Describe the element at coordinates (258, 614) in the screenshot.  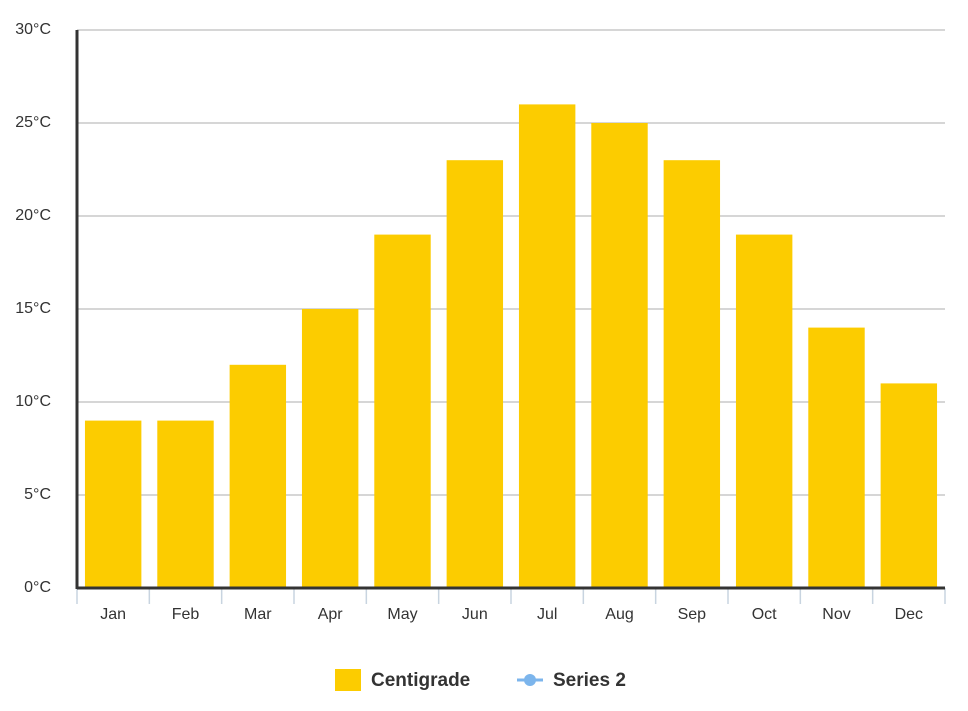
I see `x-tick-label: Mar` at that location.